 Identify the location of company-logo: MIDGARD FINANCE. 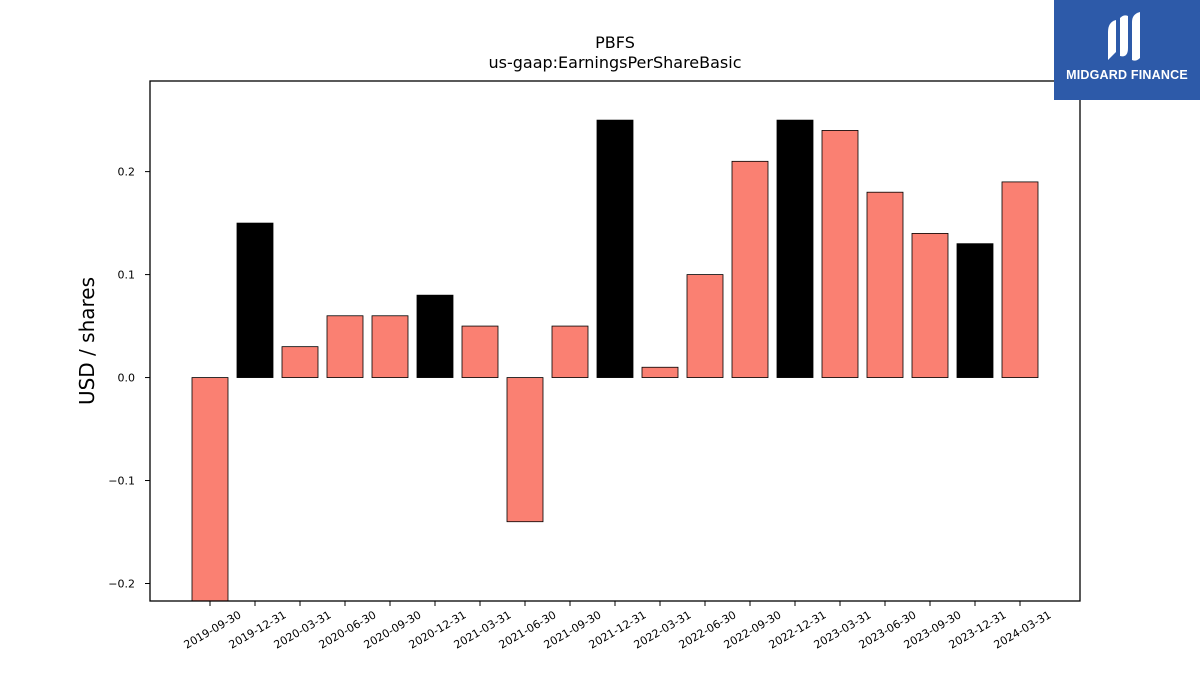
(1127, 50).